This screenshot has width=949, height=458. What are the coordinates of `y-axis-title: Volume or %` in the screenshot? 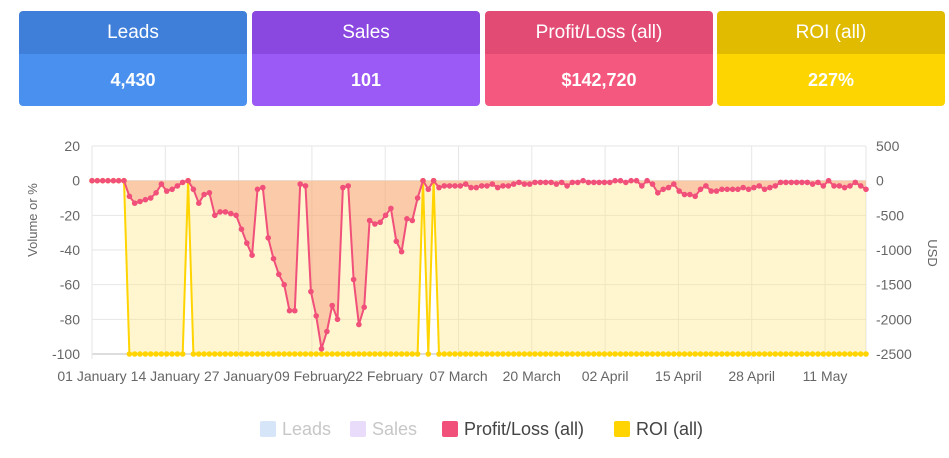 It's located at (32, 220).